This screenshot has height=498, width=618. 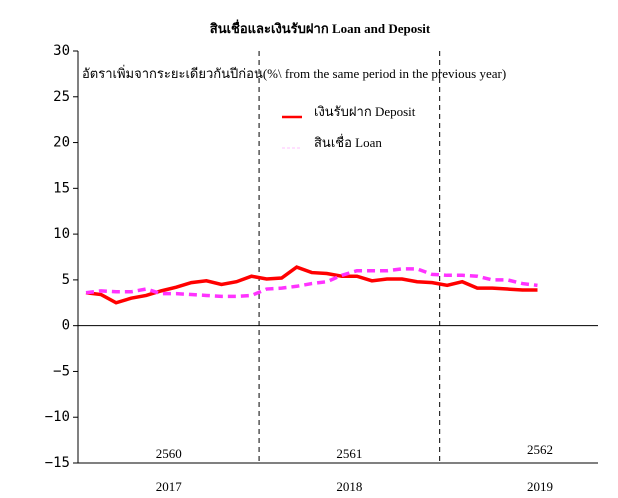 I want to click on y-tick-label: 20, so click(x=61, y=143).